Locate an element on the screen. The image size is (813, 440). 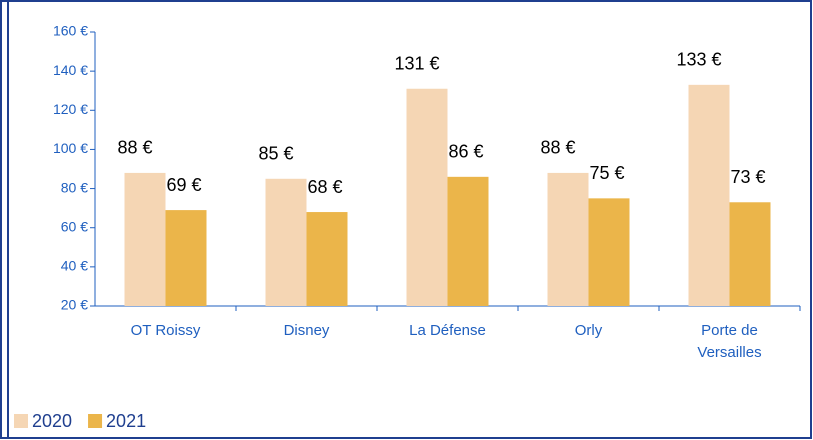
y-tick-label: 140 € is located at coordinates (70, 70).